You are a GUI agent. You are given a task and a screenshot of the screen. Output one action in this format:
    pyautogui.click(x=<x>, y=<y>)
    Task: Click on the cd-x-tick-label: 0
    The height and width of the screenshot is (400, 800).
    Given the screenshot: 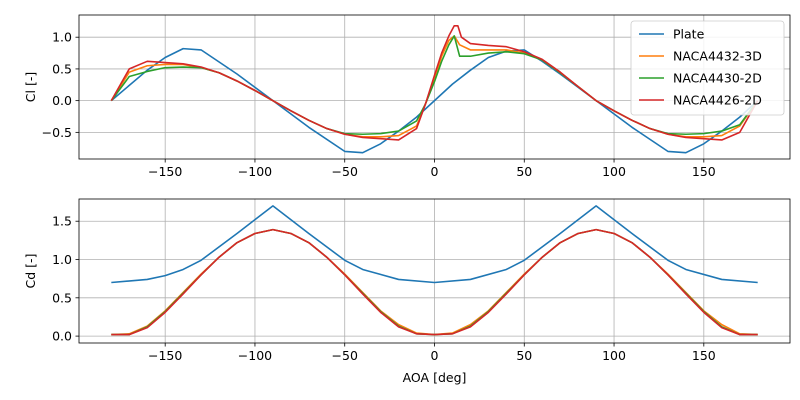 What is the action you would take?
    pyautogui.click(x=435, y=355)
    